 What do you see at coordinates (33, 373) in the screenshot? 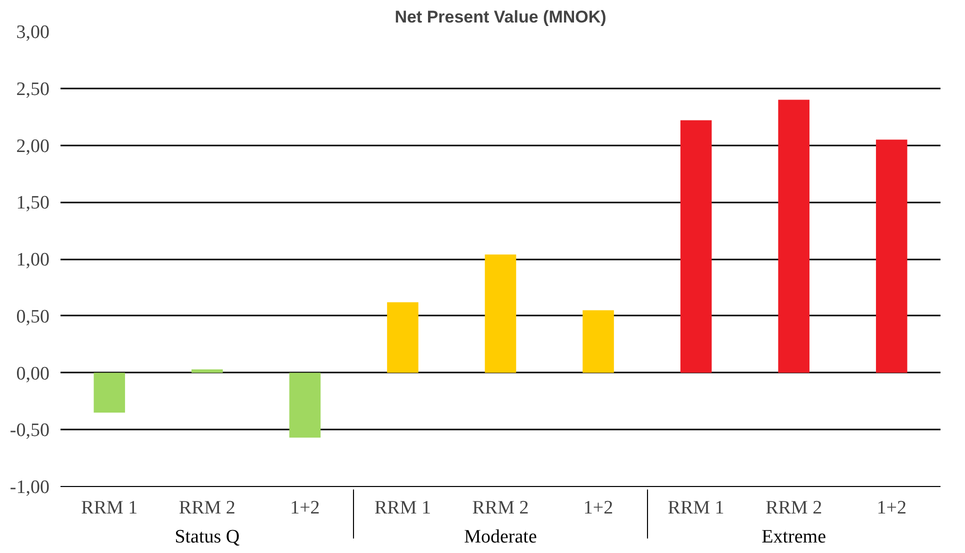
I see `y-tick-label: 0,00` at bounding box center [33, 373].